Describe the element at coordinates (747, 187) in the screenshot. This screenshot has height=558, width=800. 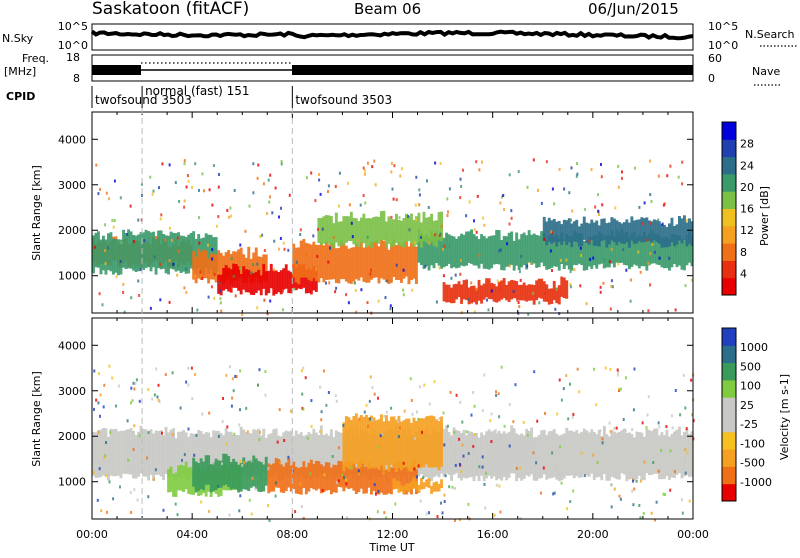
I see `colorbar-tick-label: 20` at that location.